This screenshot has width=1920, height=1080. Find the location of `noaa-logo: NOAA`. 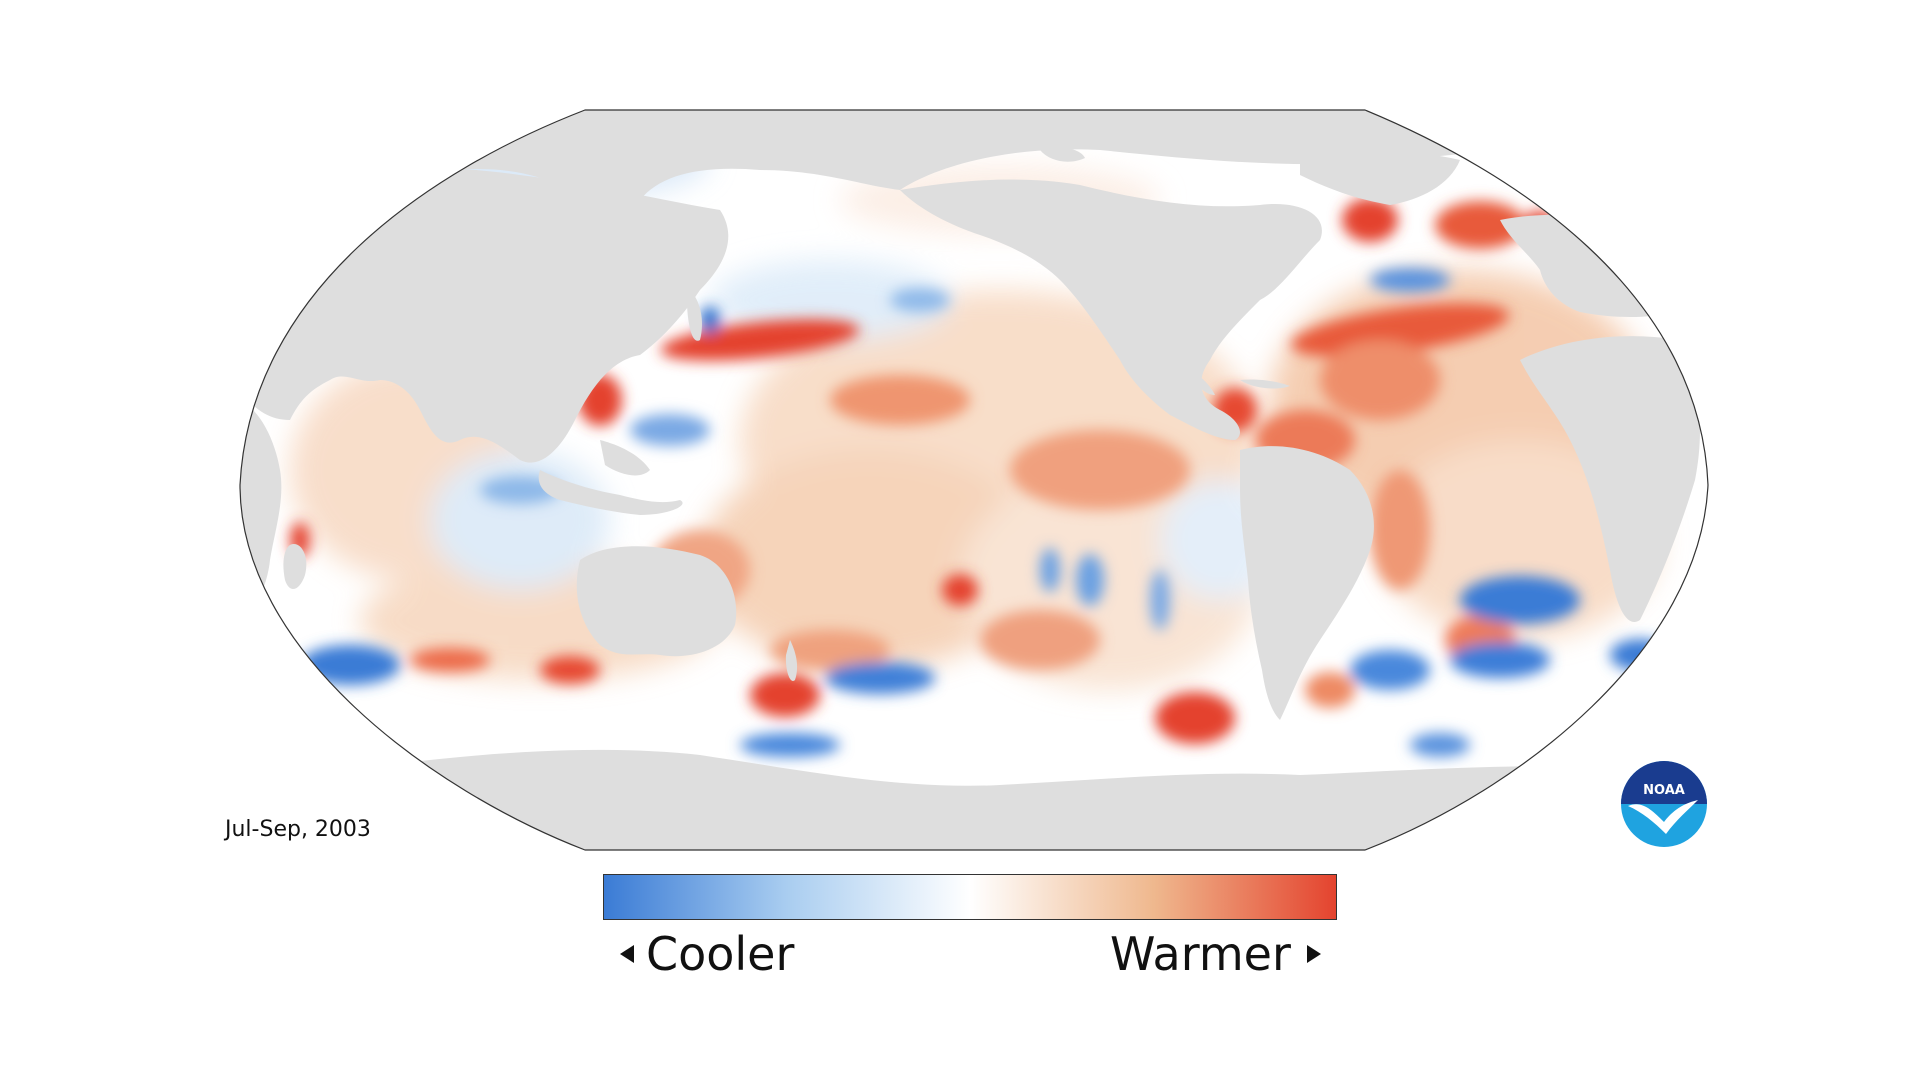

noaa-logo: NOAA is located at coordinates (1664, 804).